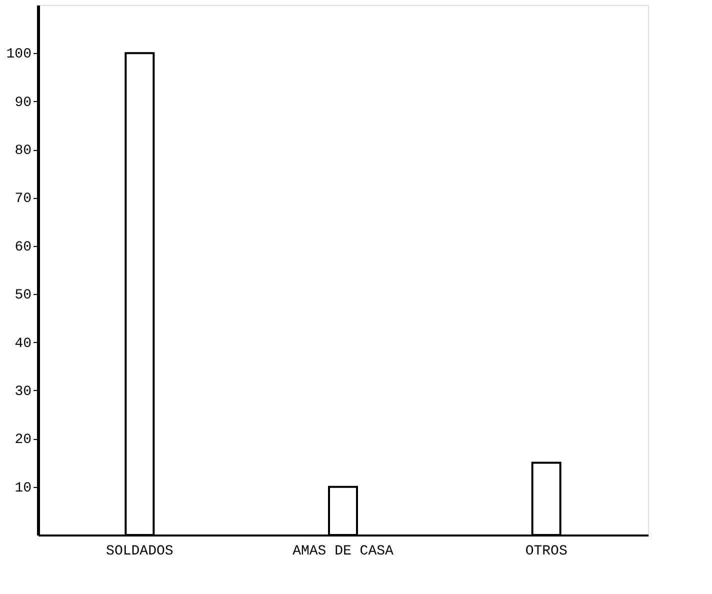 The height and width of the screenshot is (594, 712). Describe the element at coordinates (23, 102) in the screenshot. I see `y-tick-label: 90` at that location.